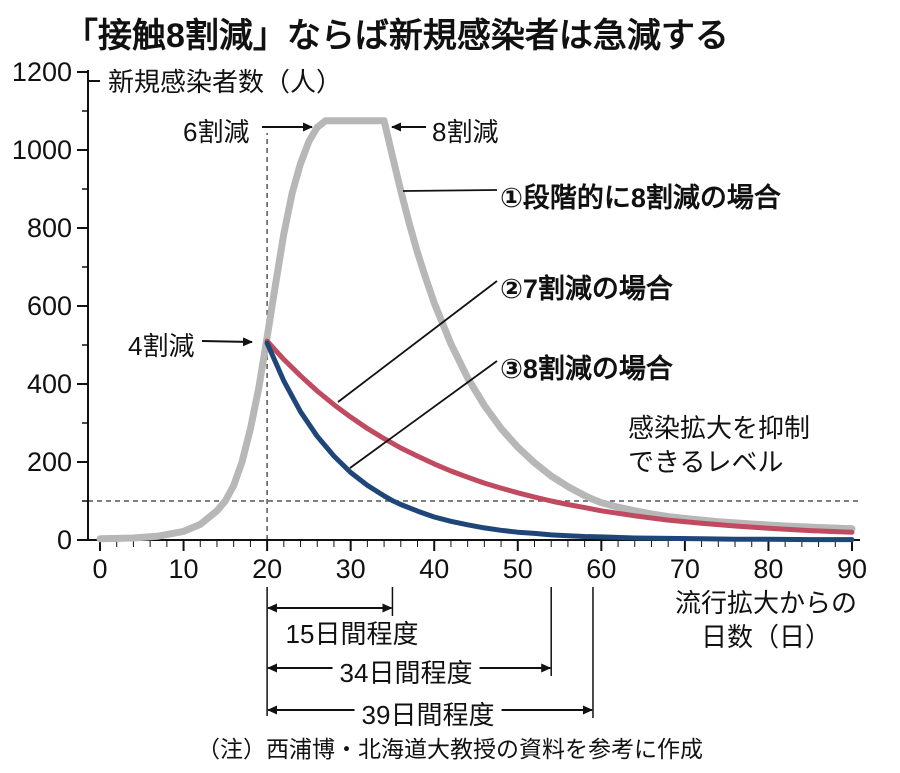 Image resolution: width=900 pixels, height=773 pixels. What do you see at coordinates (765, 637) in the screenshot?
I see `x-axis-label-line2: 日数（日）` at bounding box center [765, 637].